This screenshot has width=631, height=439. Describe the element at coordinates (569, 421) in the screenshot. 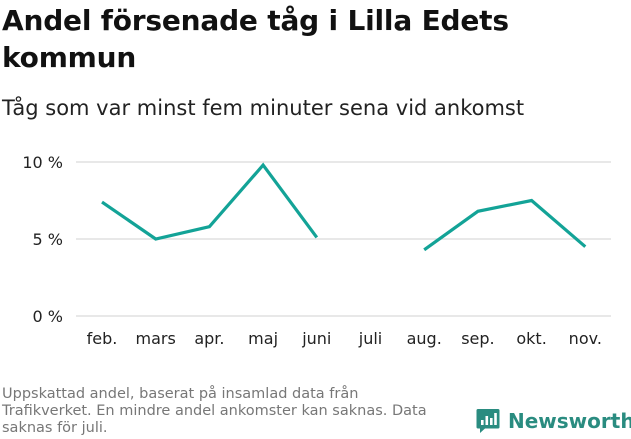

I see `brand-name: Newsworthy` at that location.